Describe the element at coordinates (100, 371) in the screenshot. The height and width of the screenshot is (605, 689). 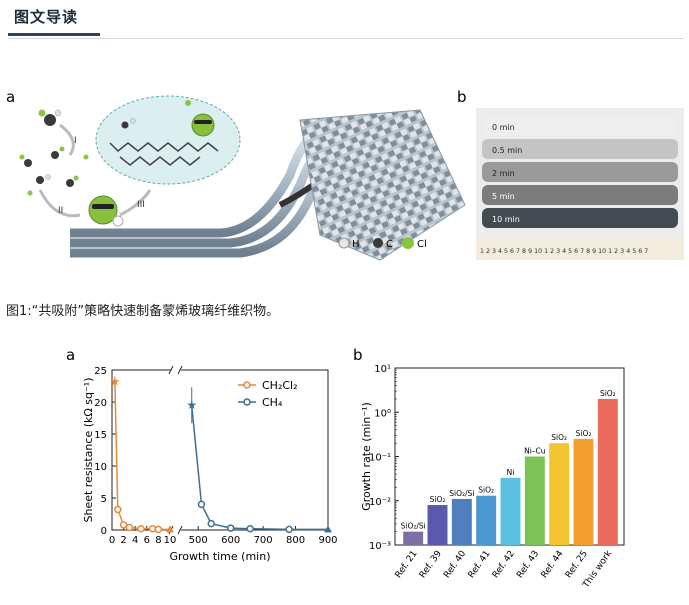
I see `y-tick-label: 25` at that location.